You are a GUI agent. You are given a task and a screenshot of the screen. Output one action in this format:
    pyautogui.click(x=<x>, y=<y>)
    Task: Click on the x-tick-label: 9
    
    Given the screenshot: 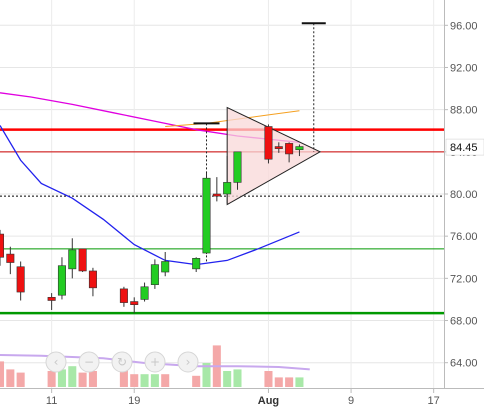 What is the action you would take?
    pyautogui.click(x=351, y=401)
    